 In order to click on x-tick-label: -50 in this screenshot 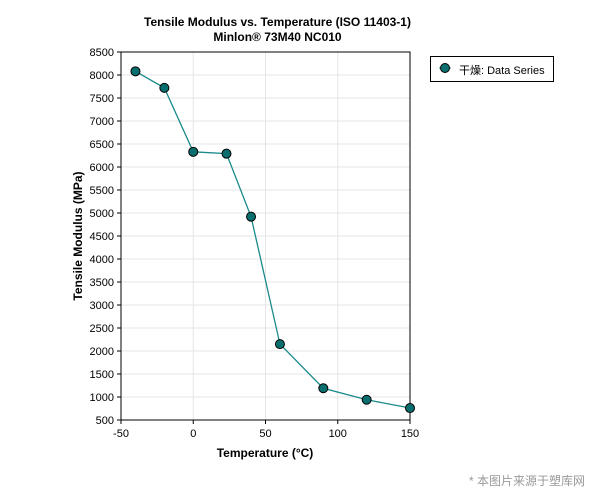, I will do `click(121, 434)`.